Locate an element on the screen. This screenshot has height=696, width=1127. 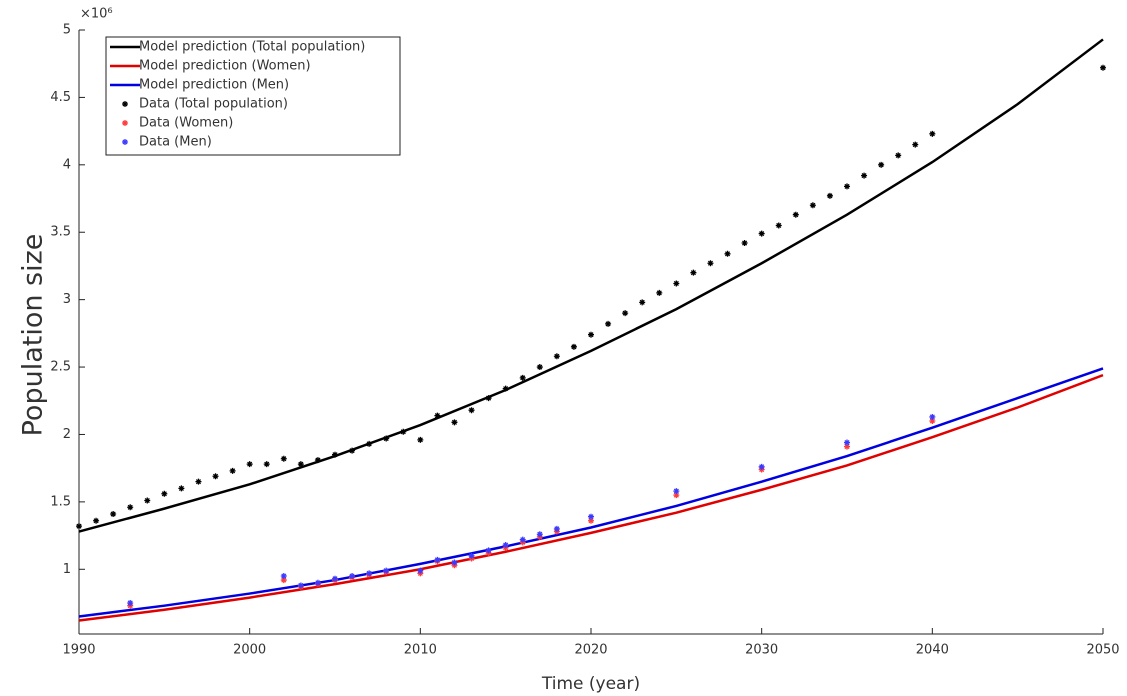
x-tick-label: 1990 is located at coordinates (78, 650).